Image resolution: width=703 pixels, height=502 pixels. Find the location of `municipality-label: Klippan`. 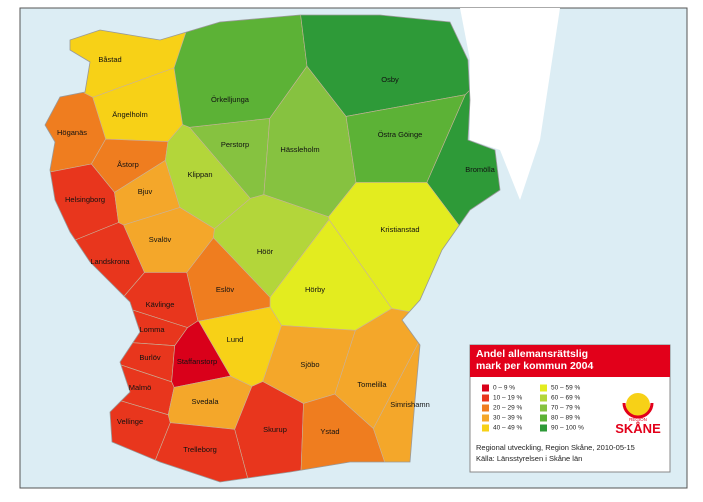

municipality-label: Klippan is located at coordinates (199, 174).